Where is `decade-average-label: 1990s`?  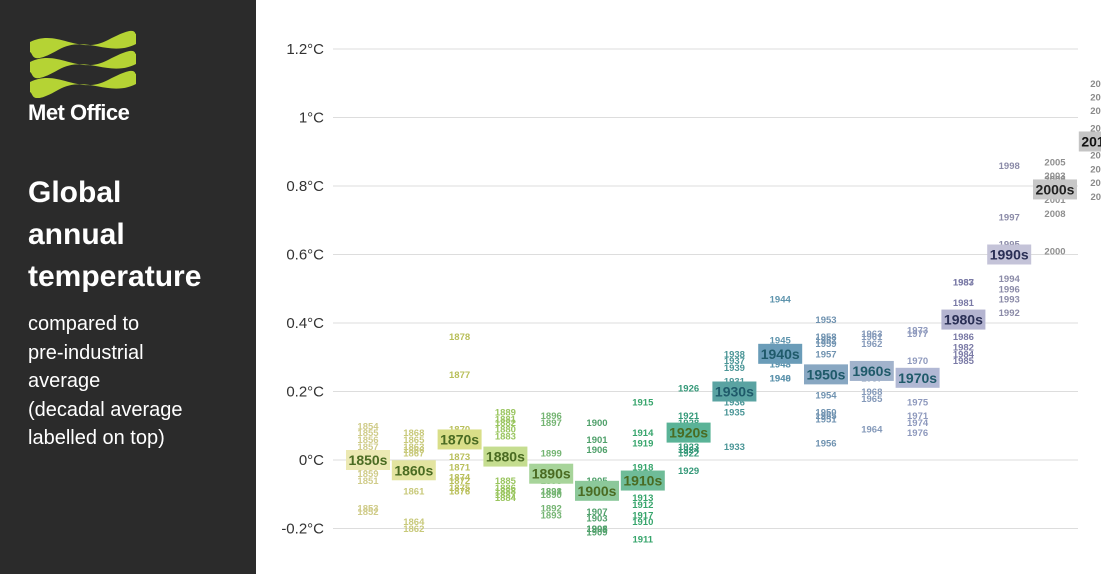 decade-average-label: 1990s is located at coordinates (1009, 255).